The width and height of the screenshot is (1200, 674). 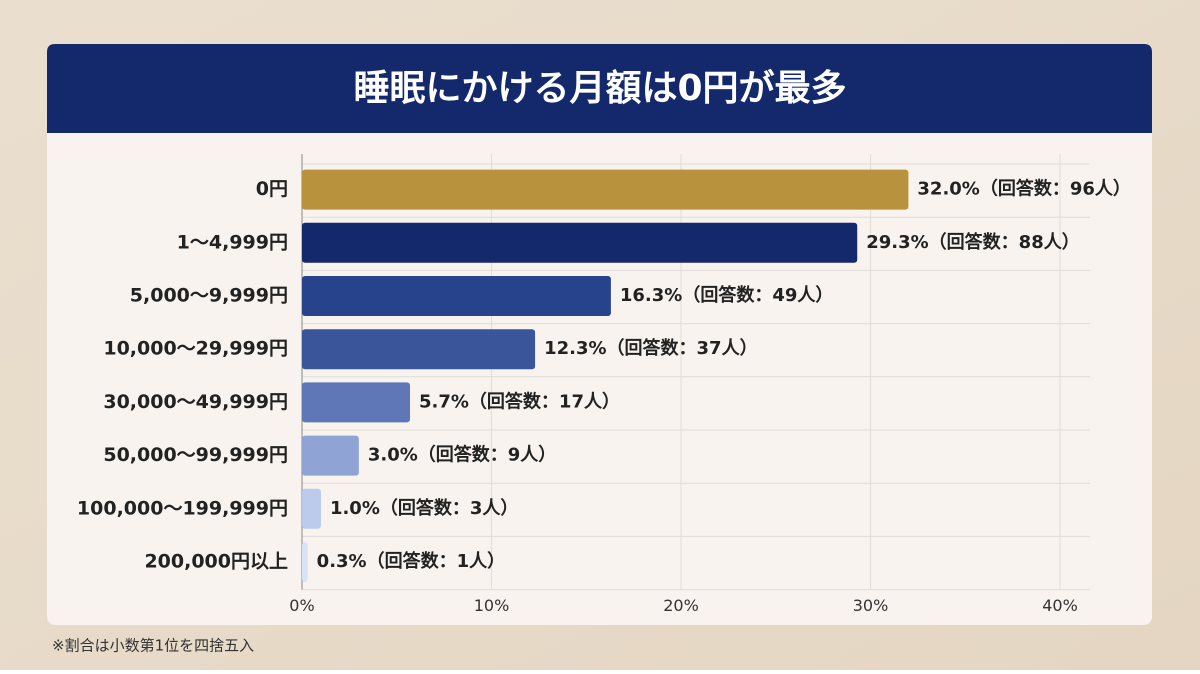 I want to click on y-tick-label: 50,000〜99,999円, so click(x=195, y=455).